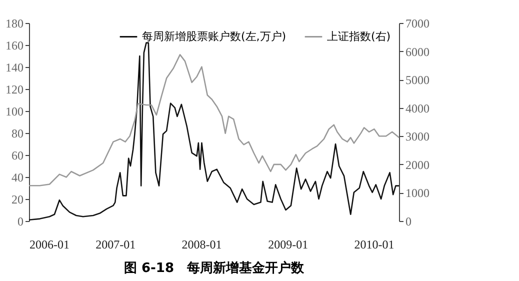 This screenshot has width=519, height=281. I want to click on y-tick-label: 100, so click(15, 111).